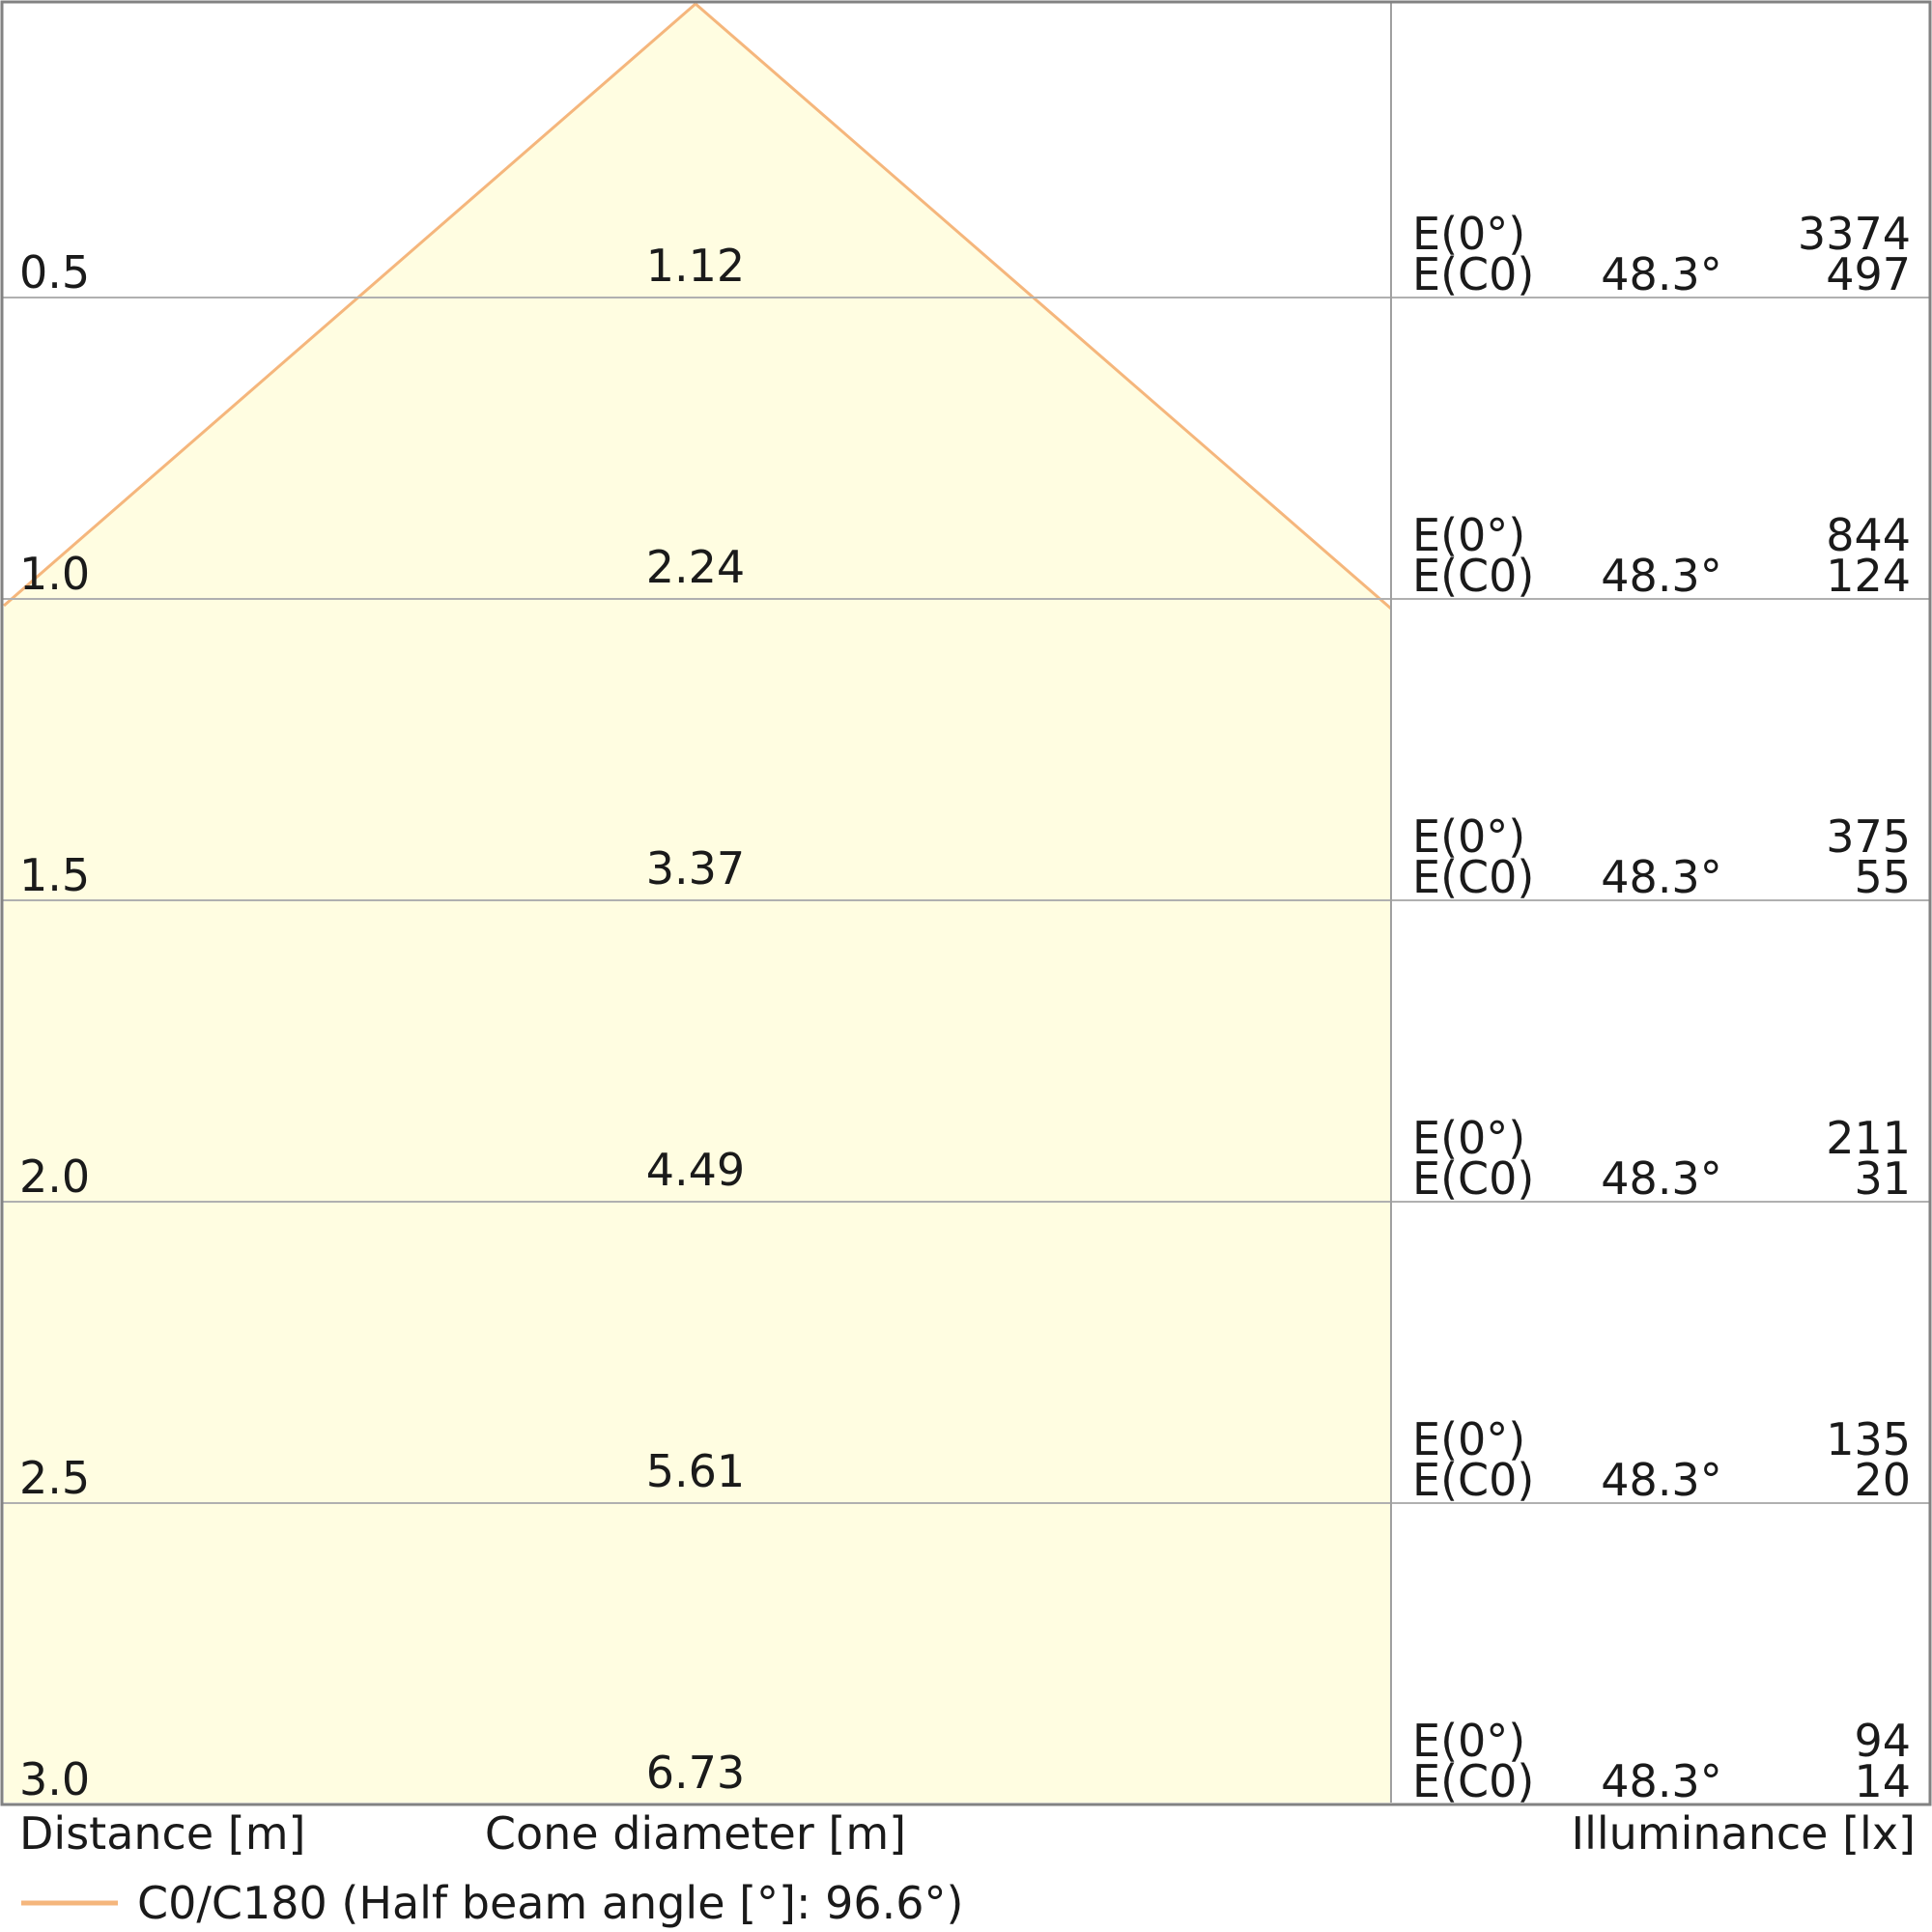 This screenshot has height=1932, width=1932. I want to click on ec0-value-5: 14, so click(1882, 1781).